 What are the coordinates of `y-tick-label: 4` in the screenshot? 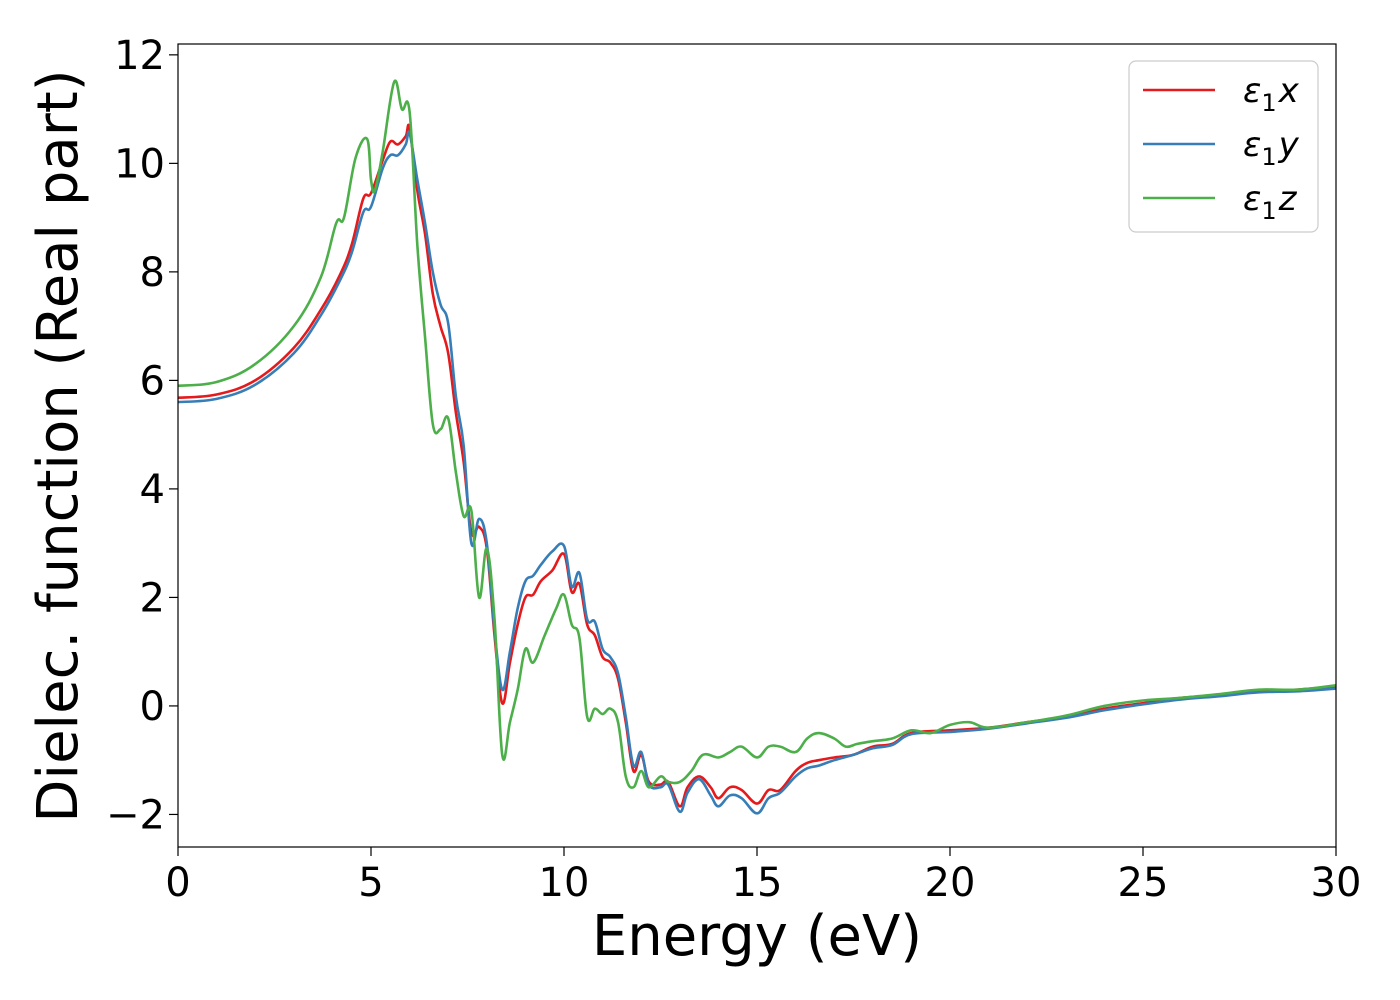 It's located at (152, 490).